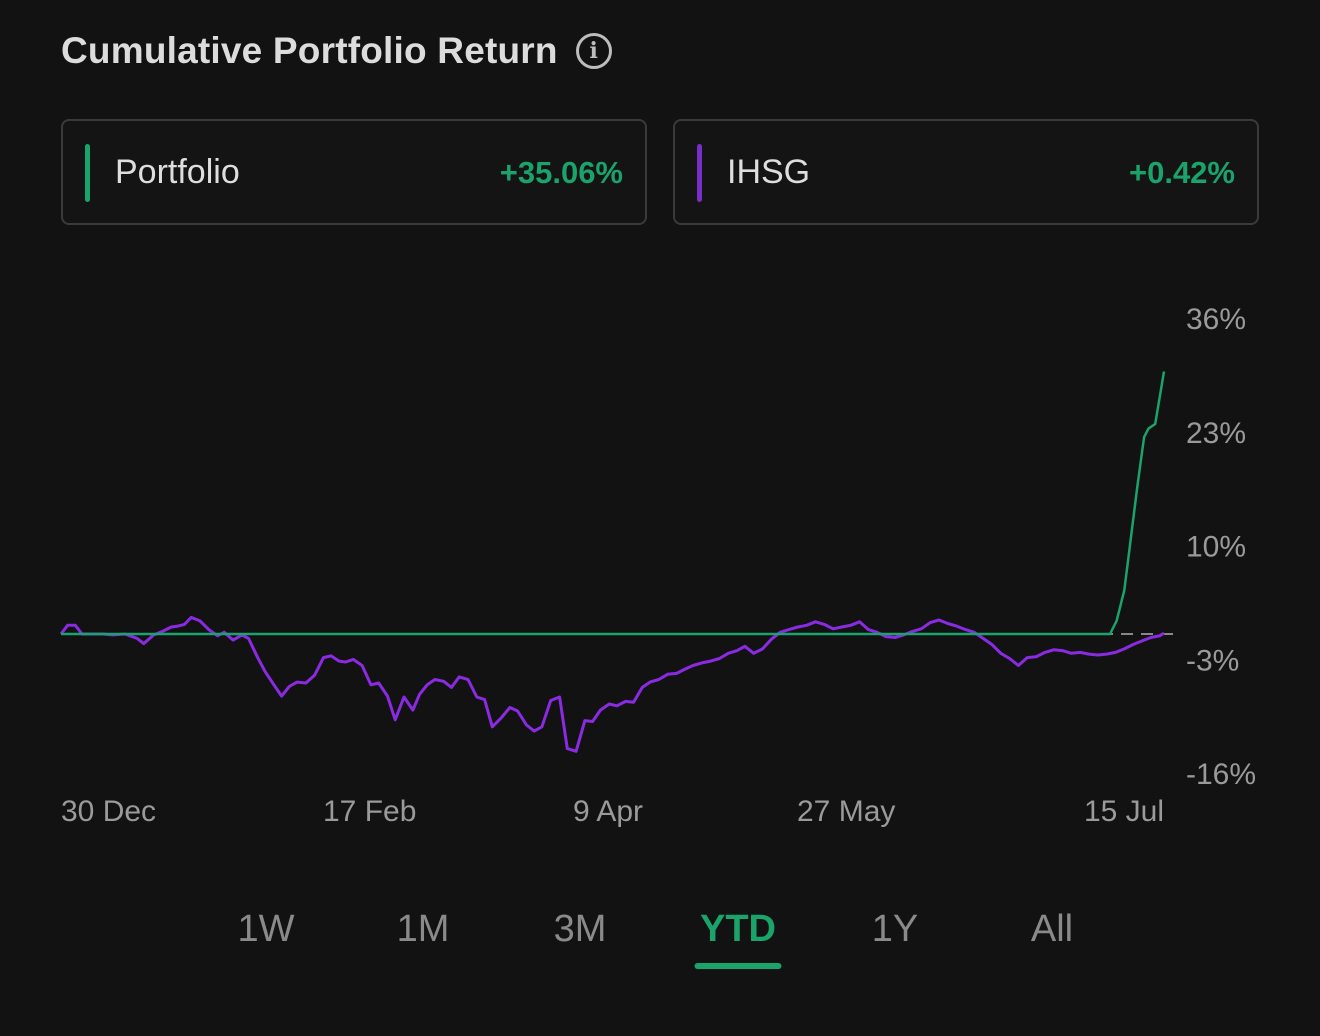 The width and height of the screenshot is (1320, 1036). I want to click on title-row: Cumulative Portfolio Return i, so click(336, 51).